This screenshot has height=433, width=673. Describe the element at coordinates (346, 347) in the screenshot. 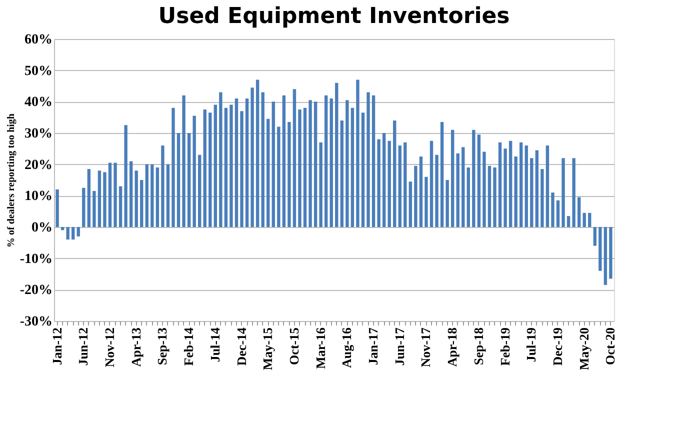

I see `x-tick-label: Aug-16` at that location.